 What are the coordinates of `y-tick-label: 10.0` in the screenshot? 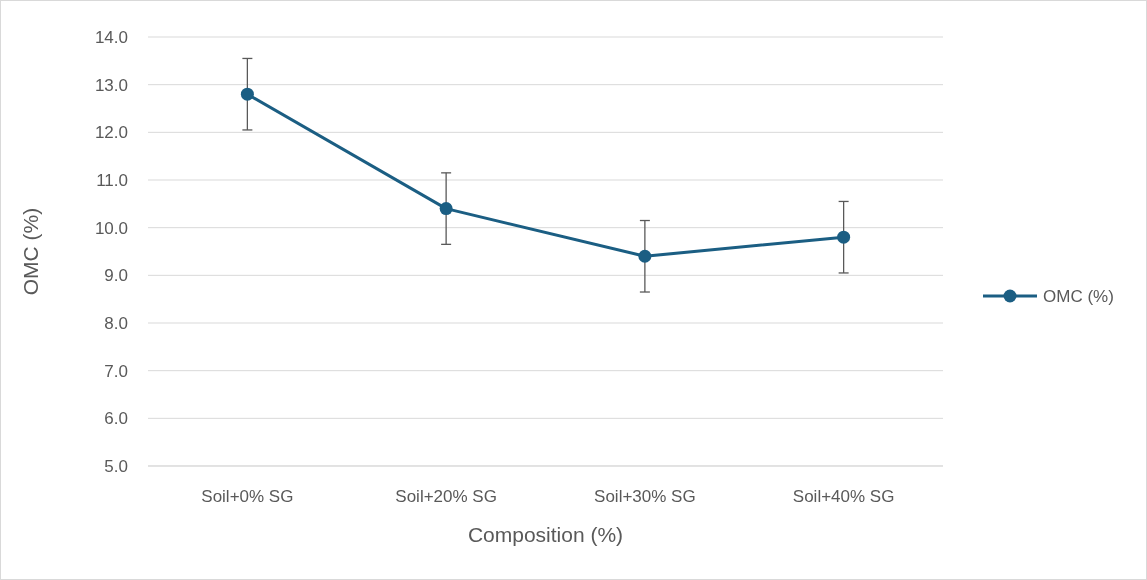 It's located at (111, 228).